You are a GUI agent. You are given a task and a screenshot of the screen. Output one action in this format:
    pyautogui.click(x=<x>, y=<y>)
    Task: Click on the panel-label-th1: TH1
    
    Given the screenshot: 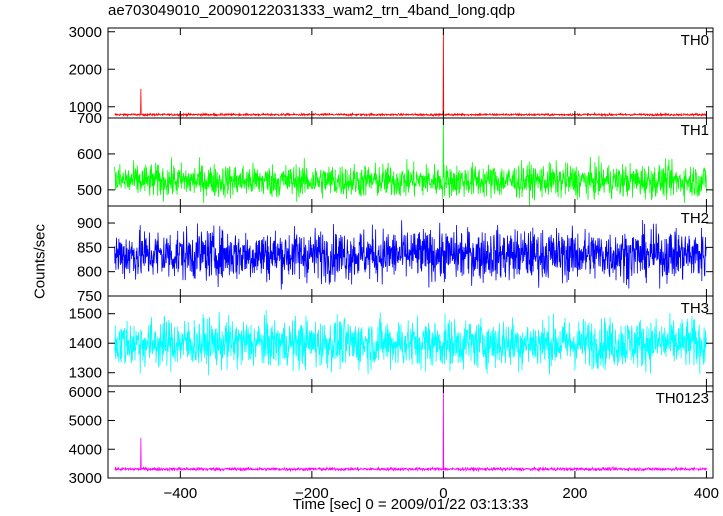 What is the action you would take?
    pyautogui.click(x=695, y=130)
    